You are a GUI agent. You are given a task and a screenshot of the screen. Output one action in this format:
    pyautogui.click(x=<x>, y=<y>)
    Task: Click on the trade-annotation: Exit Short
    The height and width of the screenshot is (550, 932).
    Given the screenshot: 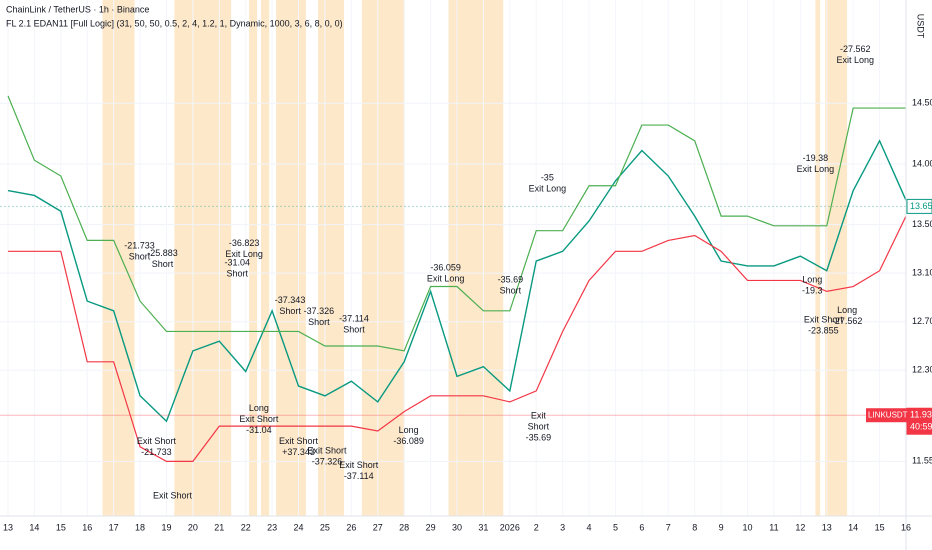 What is the action you would take?
    pyautogui.click(x=173, y=496)
    